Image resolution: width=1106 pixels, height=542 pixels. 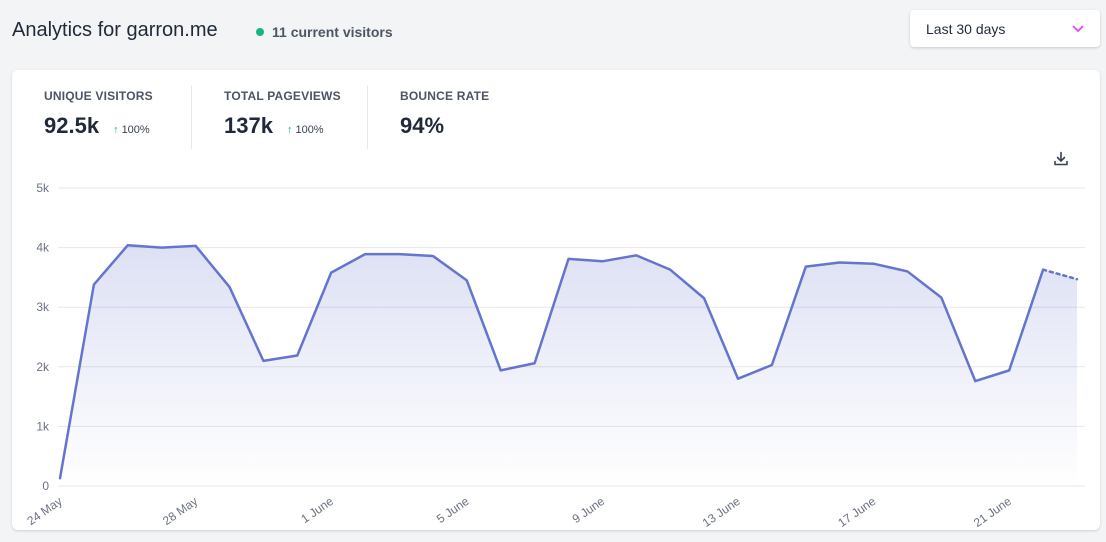 What do you see at coordinates (282, 96) in the screenshot?
I see `stat-label: TOTAL PAGEVIEWS` at bounding box center [282, 96].